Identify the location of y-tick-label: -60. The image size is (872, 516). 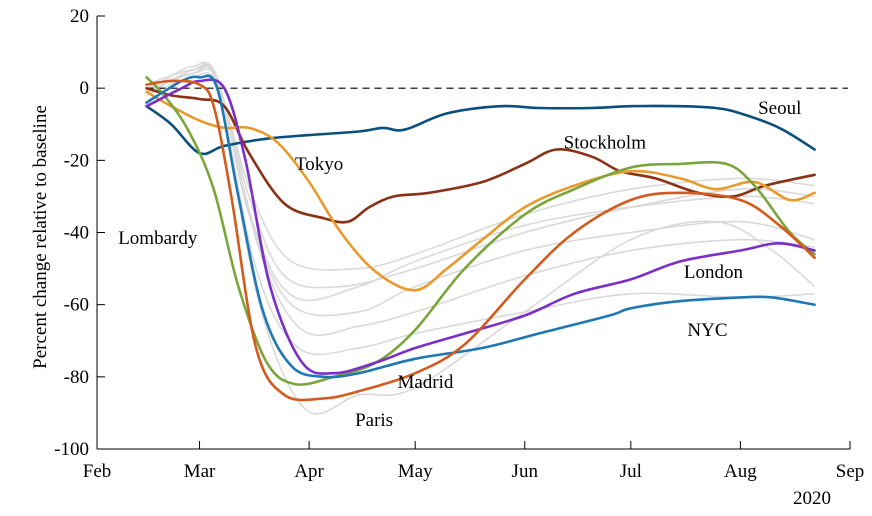
(76, 305).